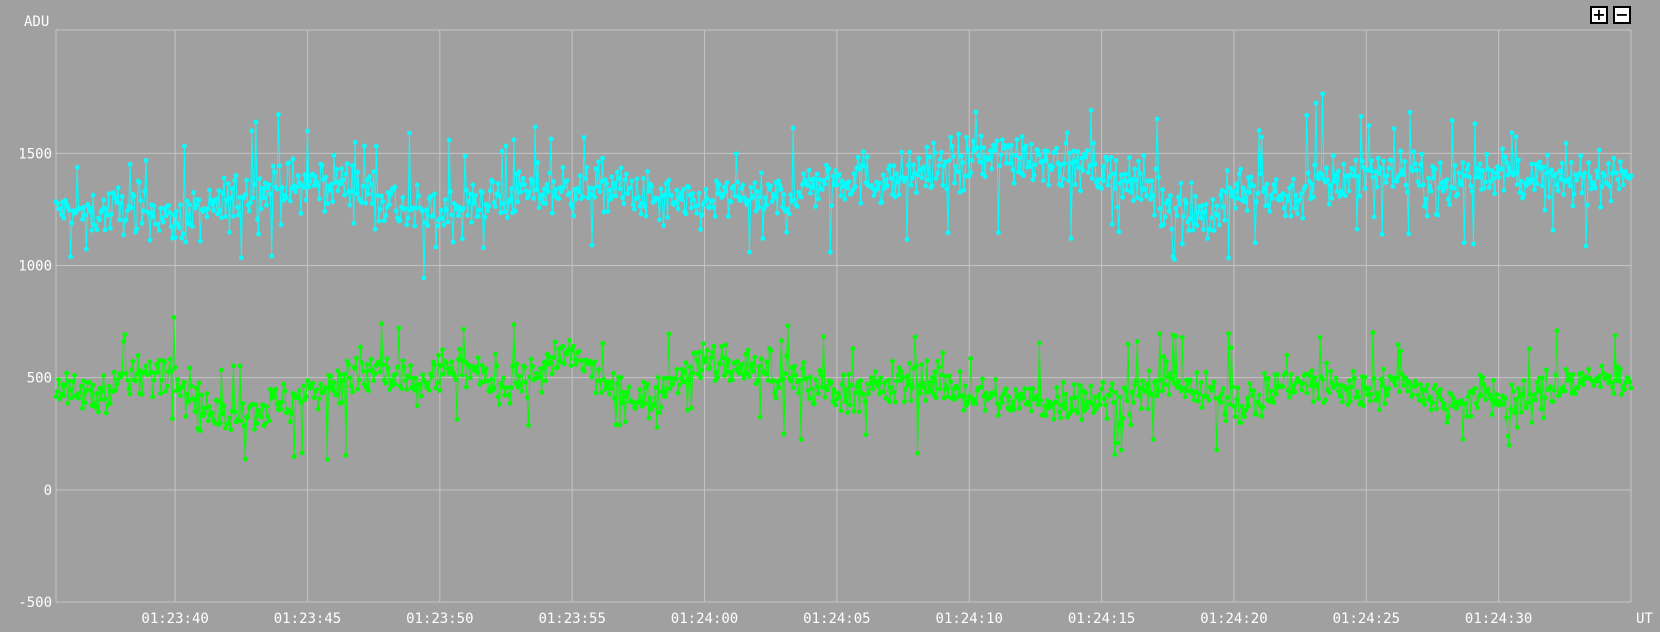  What do you see at coordinates (1622, 15) in the screenshot?
I see `zoom-out-button: −` at bounding box center [1622, 15].